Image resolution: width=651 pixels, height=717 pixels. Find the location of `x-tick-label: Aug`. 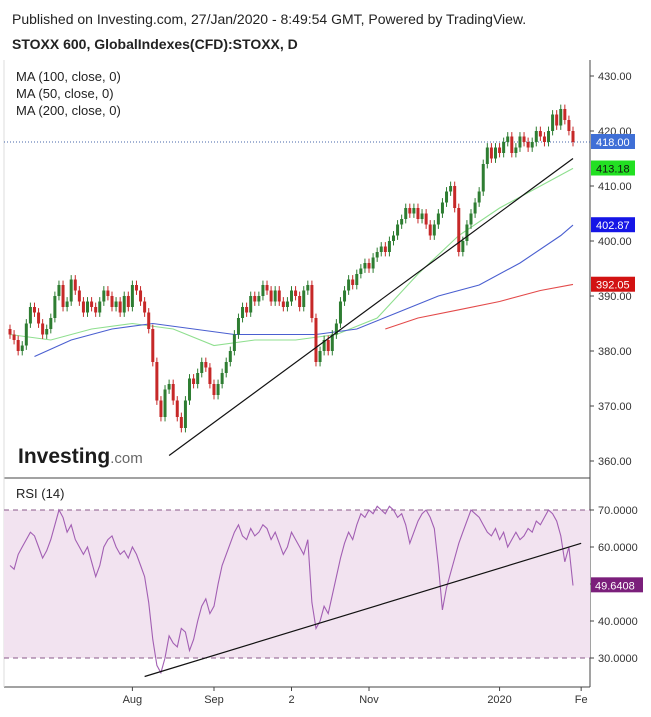

x-tick-label: Aug is located at coordinates (133, 700).